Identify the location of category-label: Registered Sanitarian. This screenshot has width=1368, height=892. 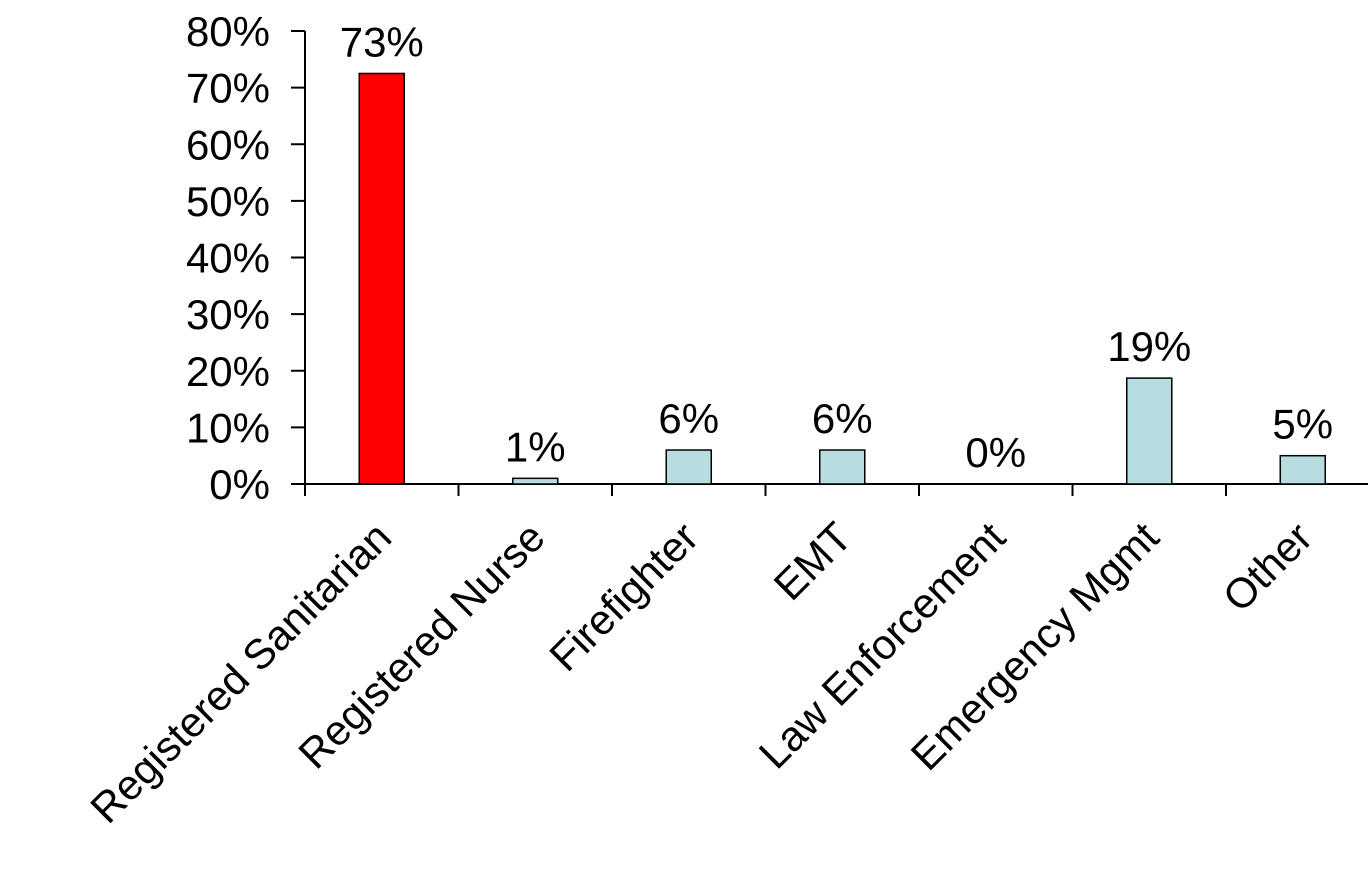
(240, 672).